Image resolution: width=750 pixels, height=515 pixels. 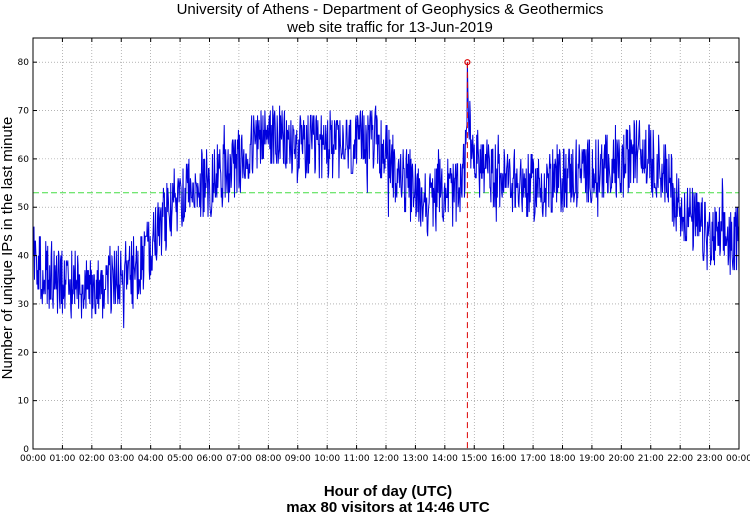 What do you see at coordinates (62, 459) in the screenshot?
I see `x-tick-label: 01:00` at bounding box center [62, 459].